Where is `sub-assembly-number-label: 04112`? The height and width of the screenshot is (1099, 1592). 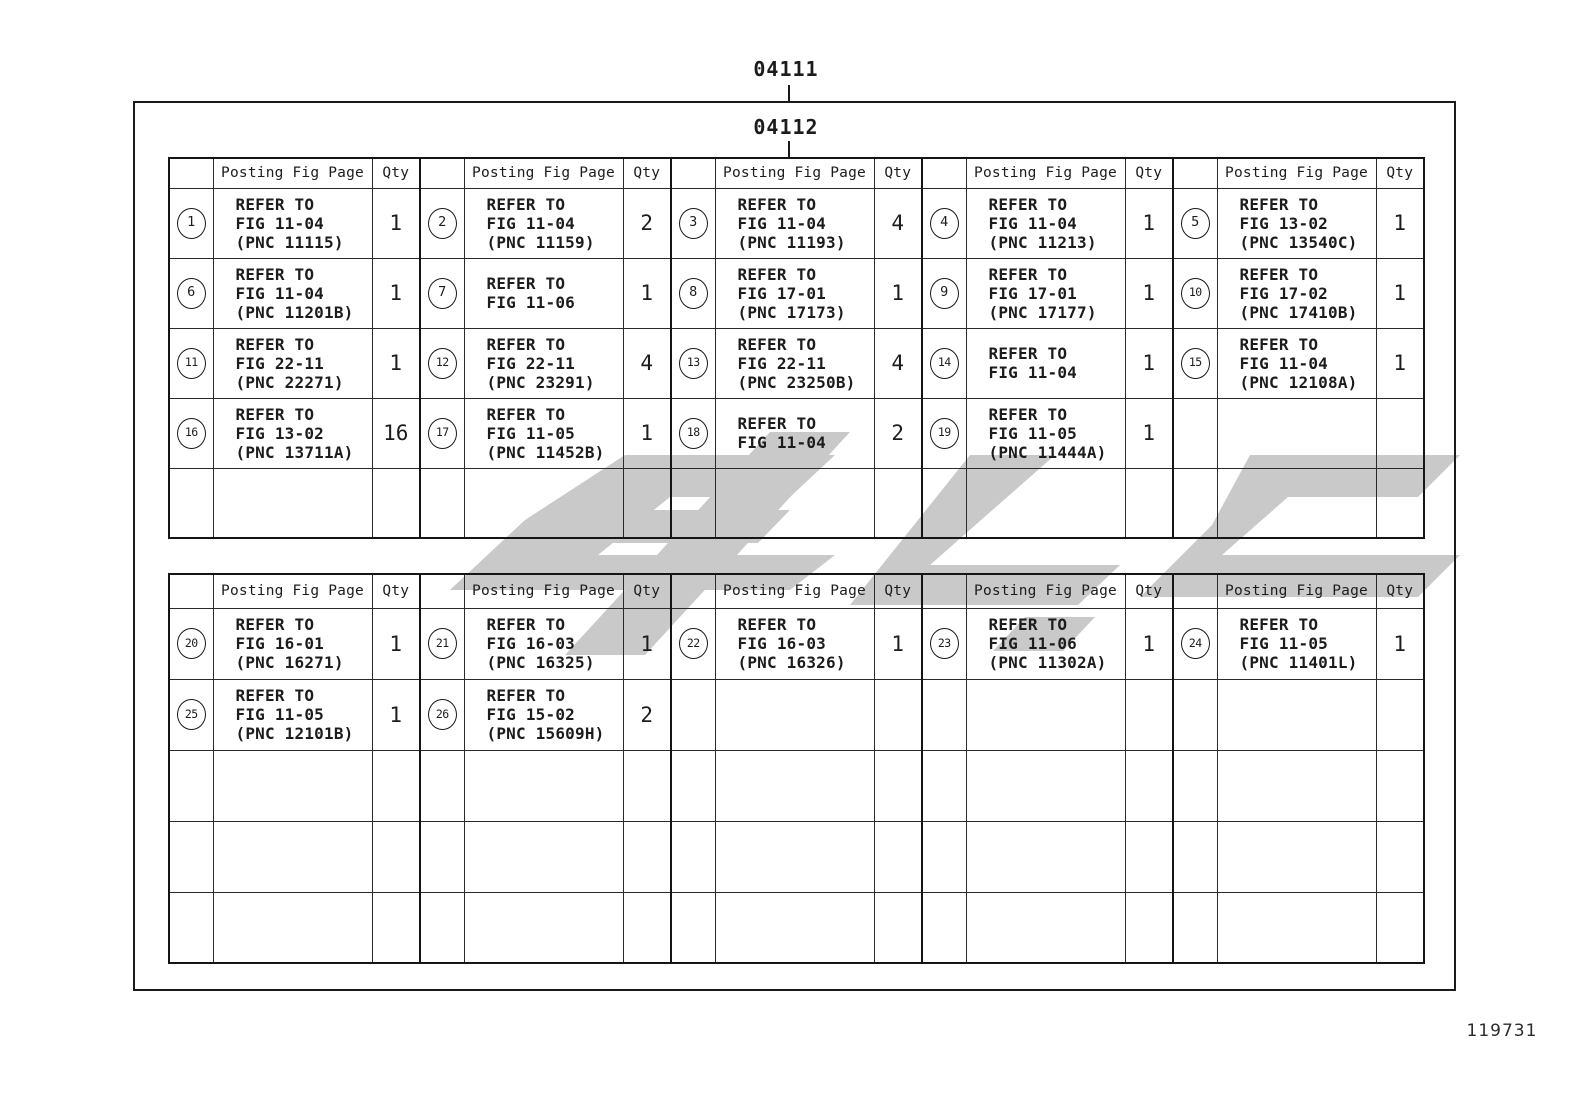 sub-assembly-number-label: 04112 is located at coordinates (786, 127).